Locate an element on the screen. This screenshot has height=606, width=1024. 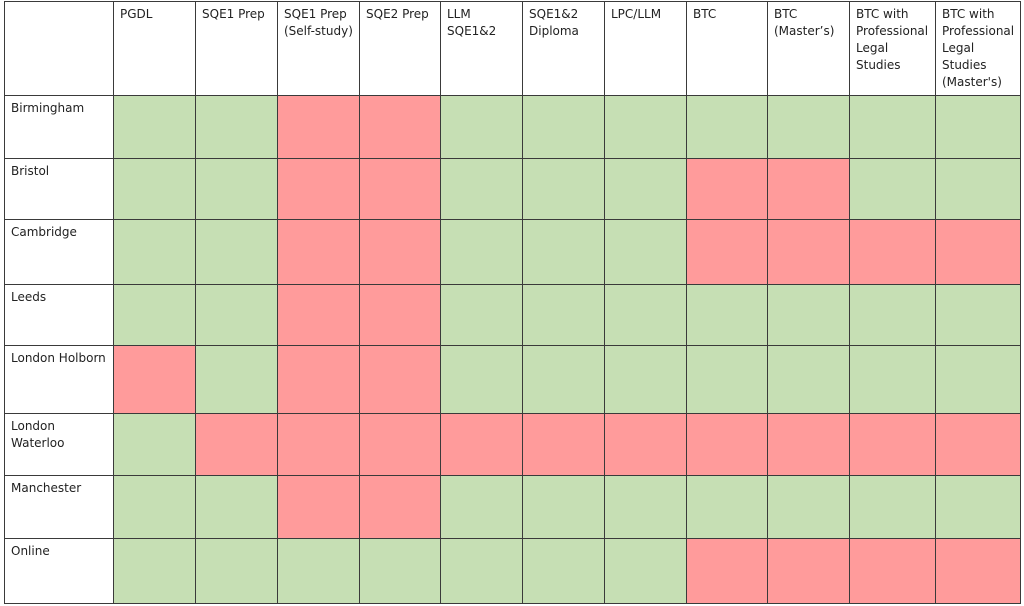
corner-cell is located at coordinates (59, 48).